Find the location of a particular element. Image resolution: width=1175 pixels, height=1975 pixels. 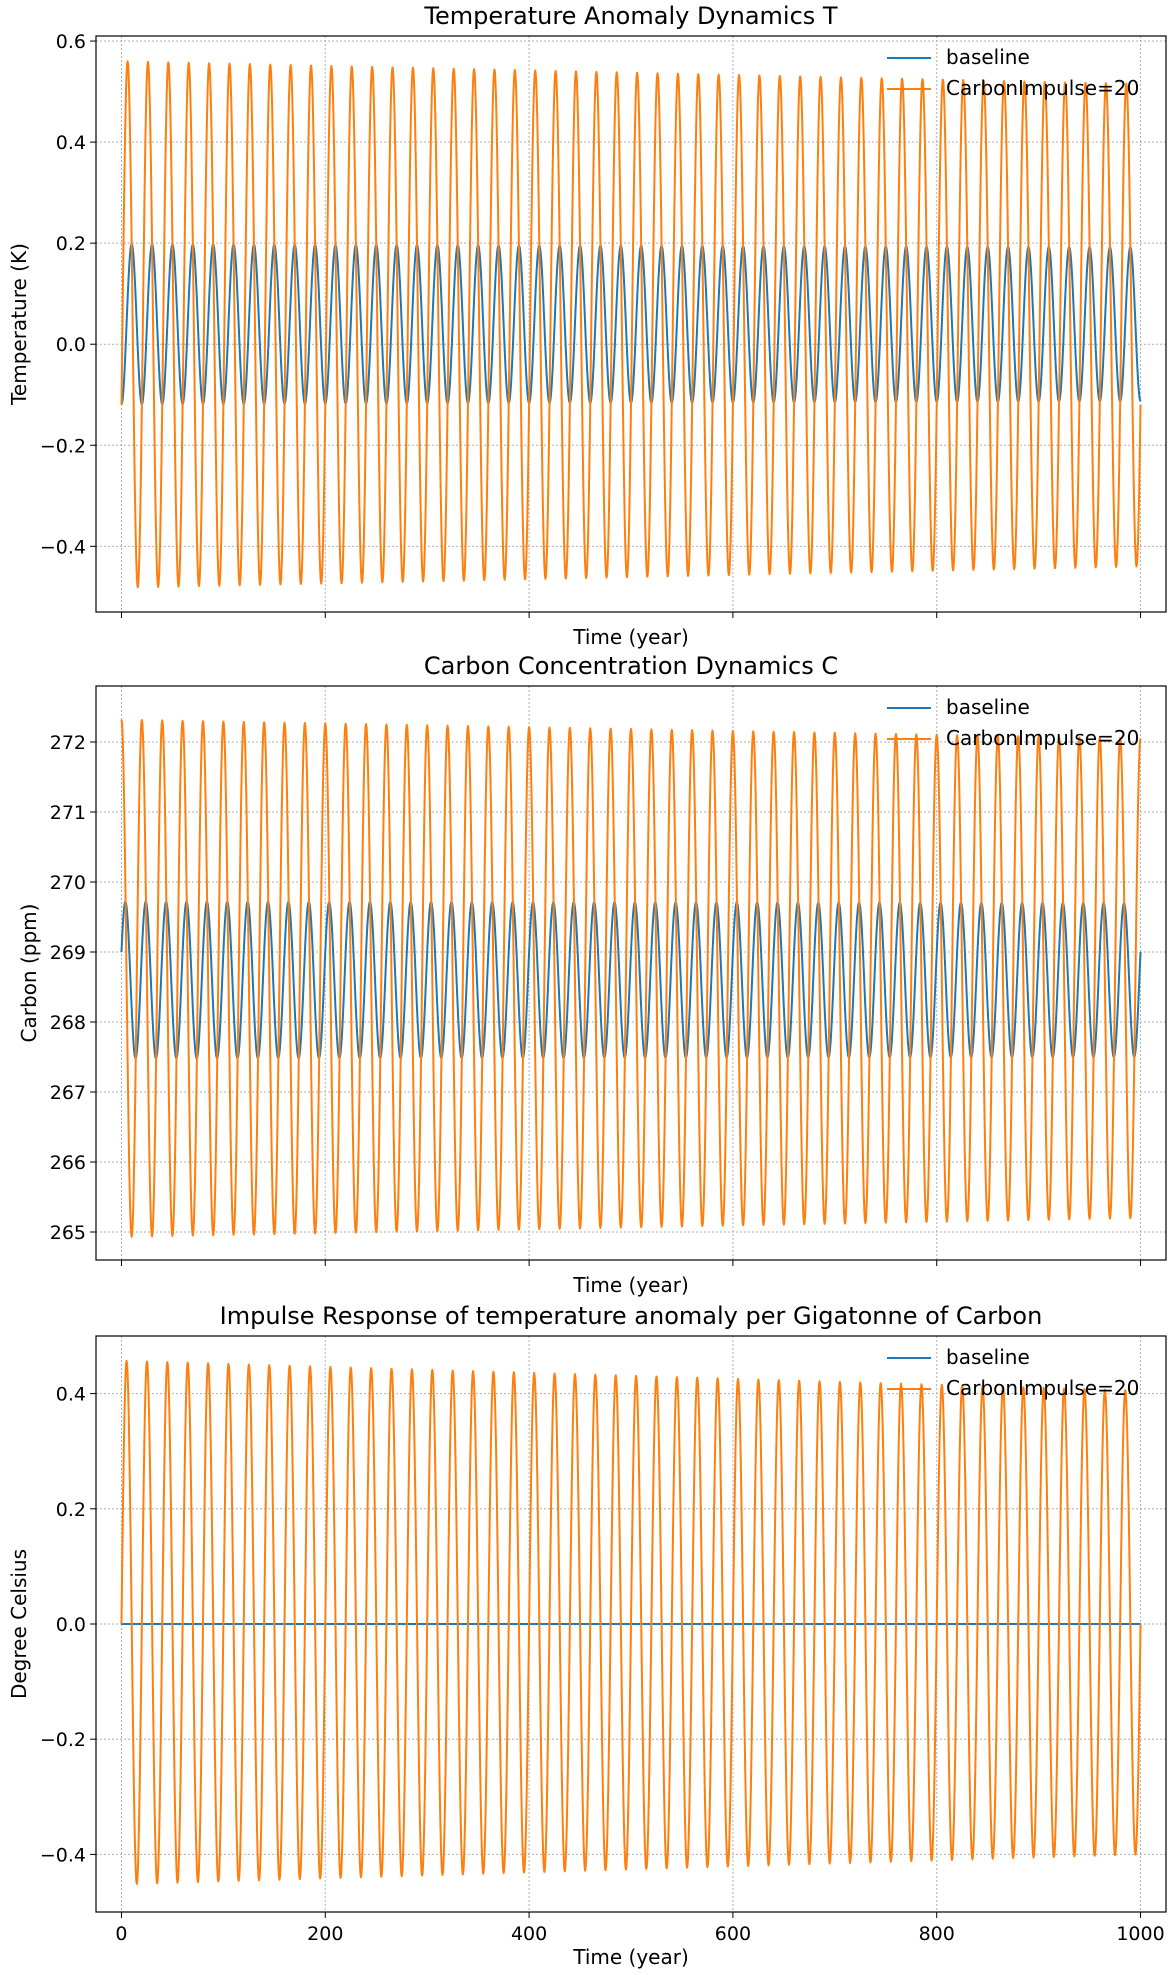

chart-title: Carbon Concentration Dynamics C is located at coordinates (631, 666).